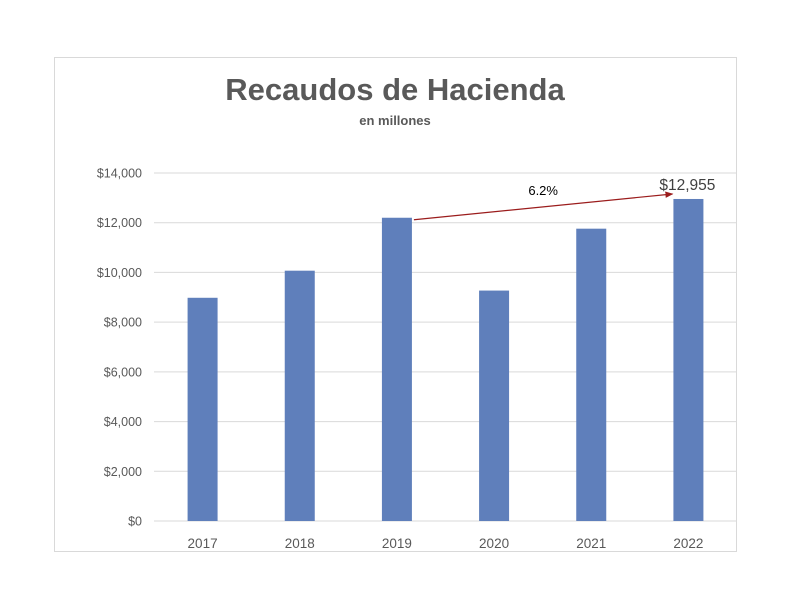 The height and width of the screenshot is (612, 792). I want to click on x-tick-label: 2022, so click(688, 543).